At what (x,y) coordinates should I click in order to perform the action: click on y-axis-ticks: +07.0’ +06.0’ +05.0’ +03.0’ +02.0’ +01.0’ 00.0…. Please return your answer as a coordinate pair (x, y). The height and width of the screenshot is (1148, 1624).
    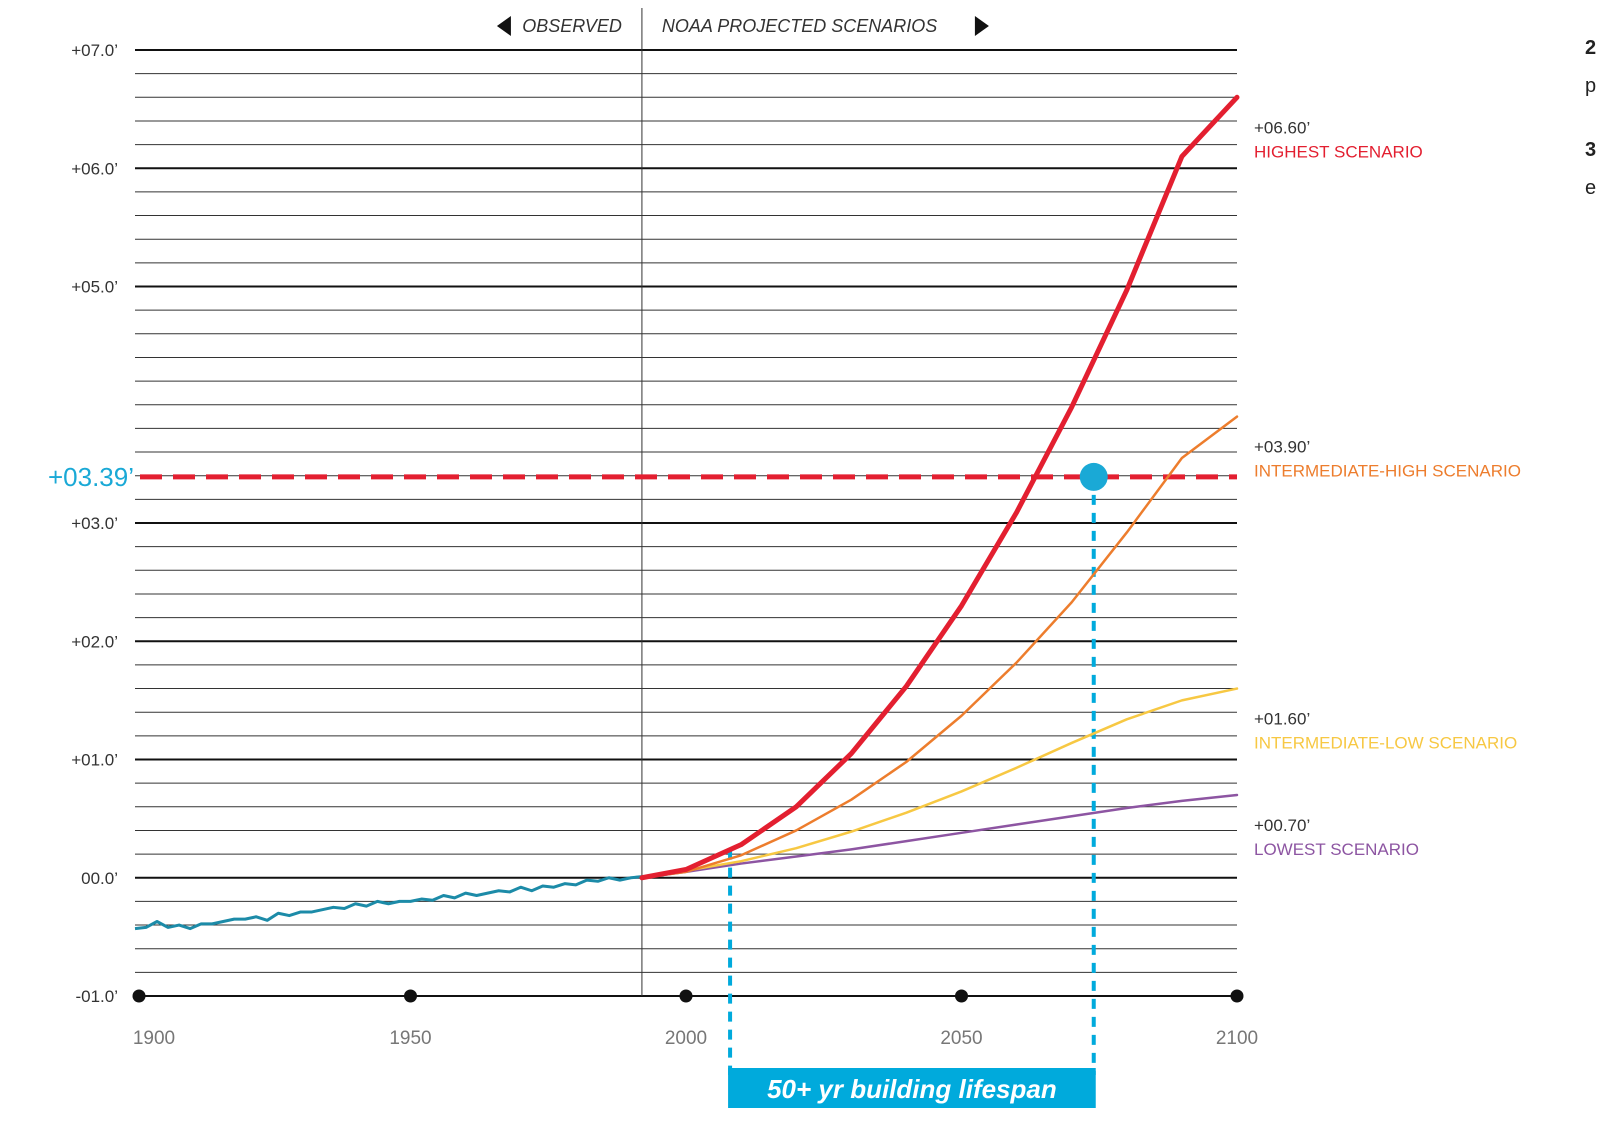
    Looking at the image, I should click on (94, 523).